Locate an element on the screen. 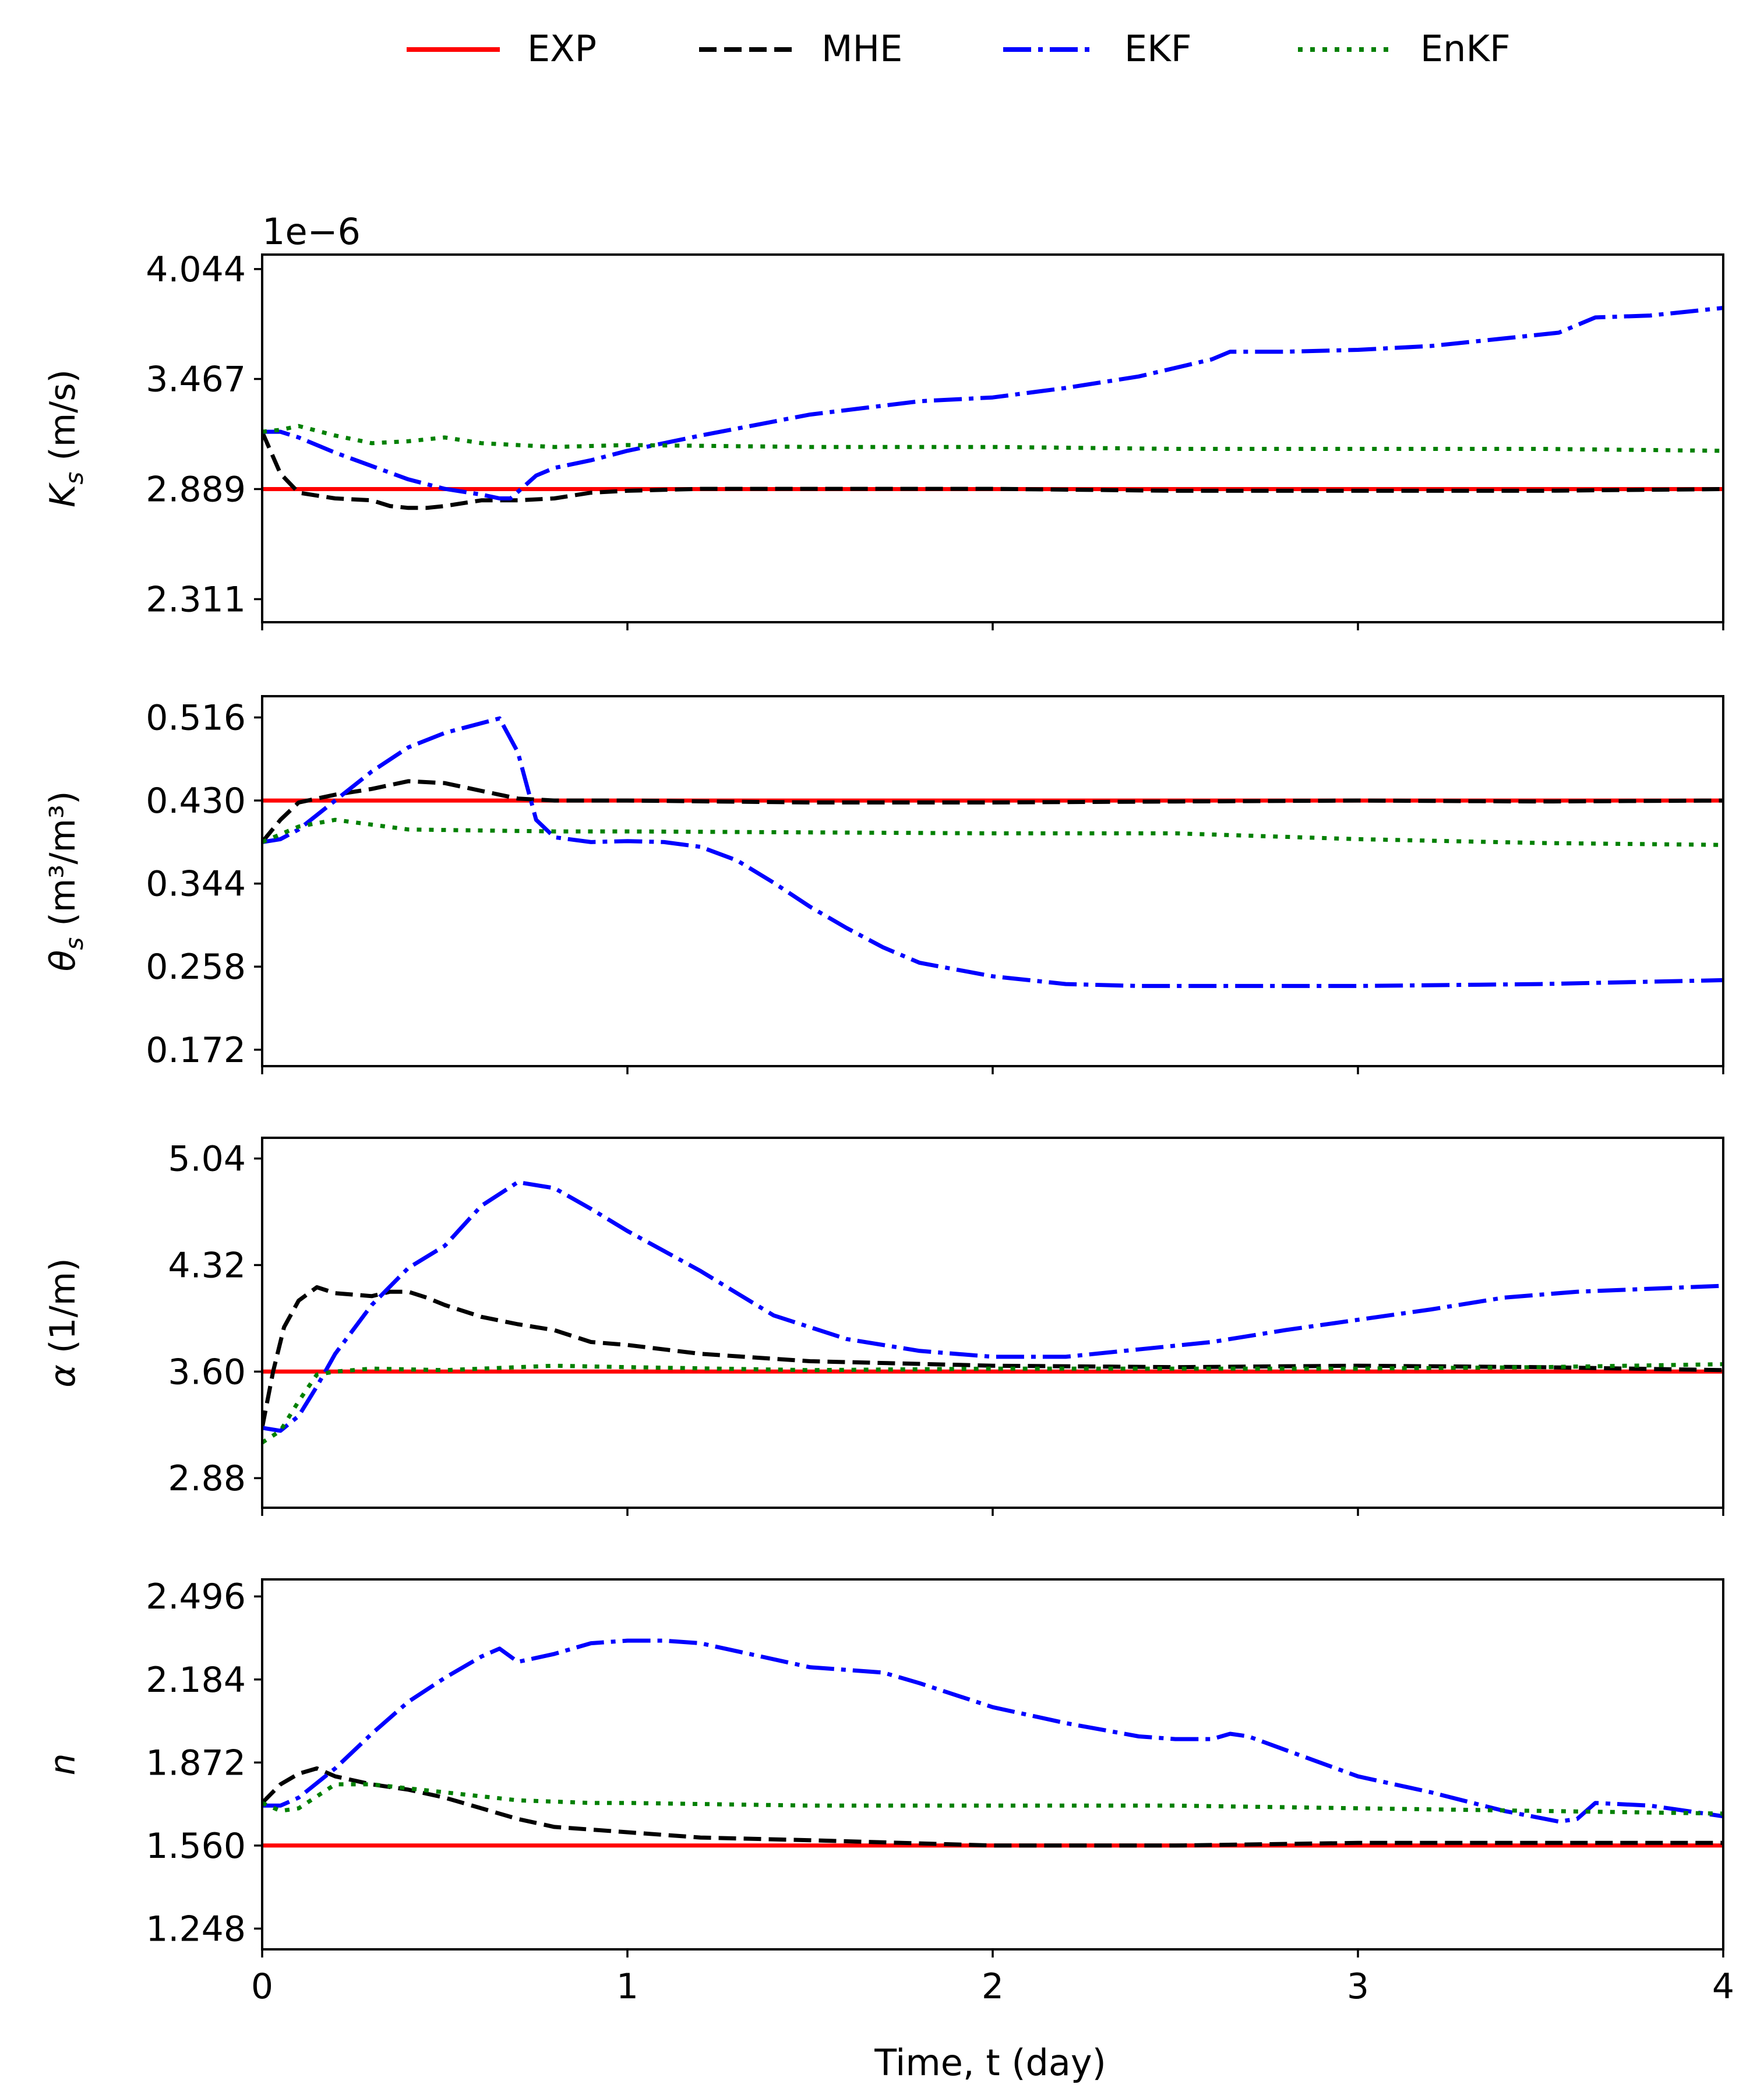 The height and width of the screenshot is (2088, 1764). y-offset-text: 1e−6 is located at coordinates (311, 231).